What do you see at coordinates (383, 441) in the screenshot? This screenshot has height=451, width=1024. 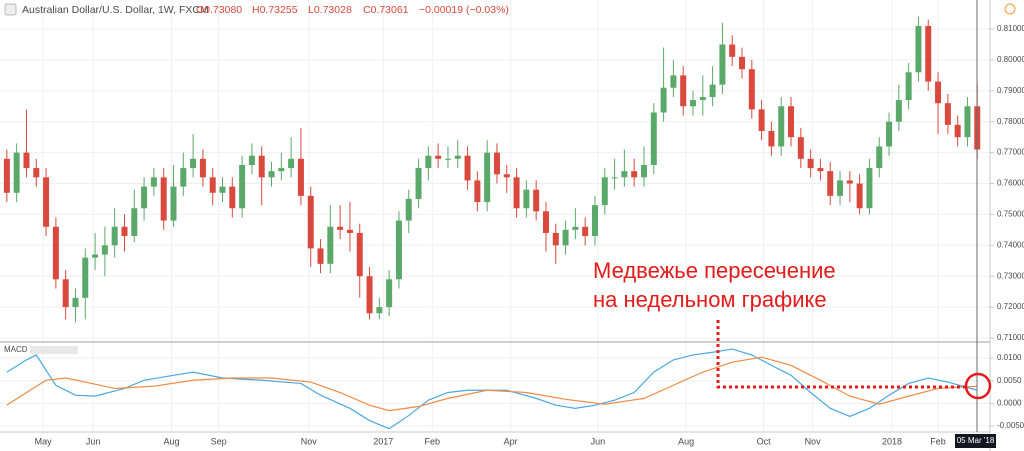 I see `x-tick-label: 2017` at bounding box center [383, 441].